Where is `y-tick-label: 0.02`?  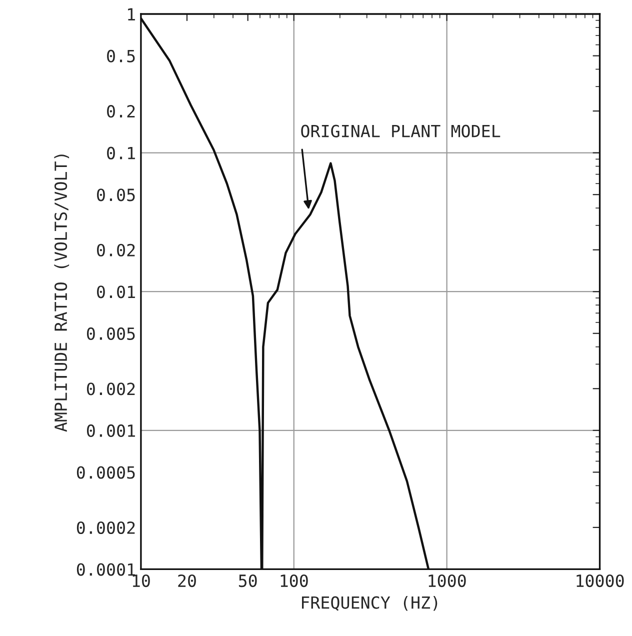
y-tick-label: 0.02 is located at coordinates (116, 250).